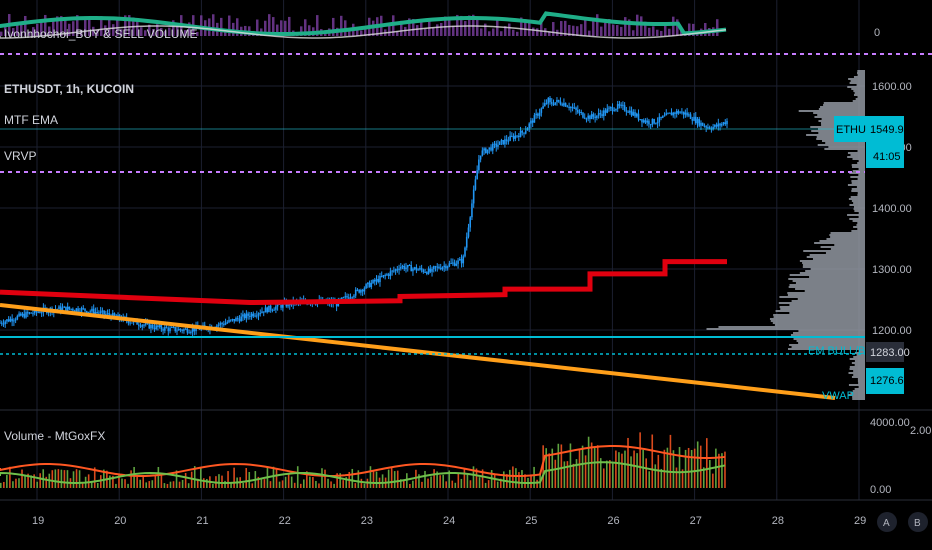  I want to click on mtf-ema-line, so click(363, 282).